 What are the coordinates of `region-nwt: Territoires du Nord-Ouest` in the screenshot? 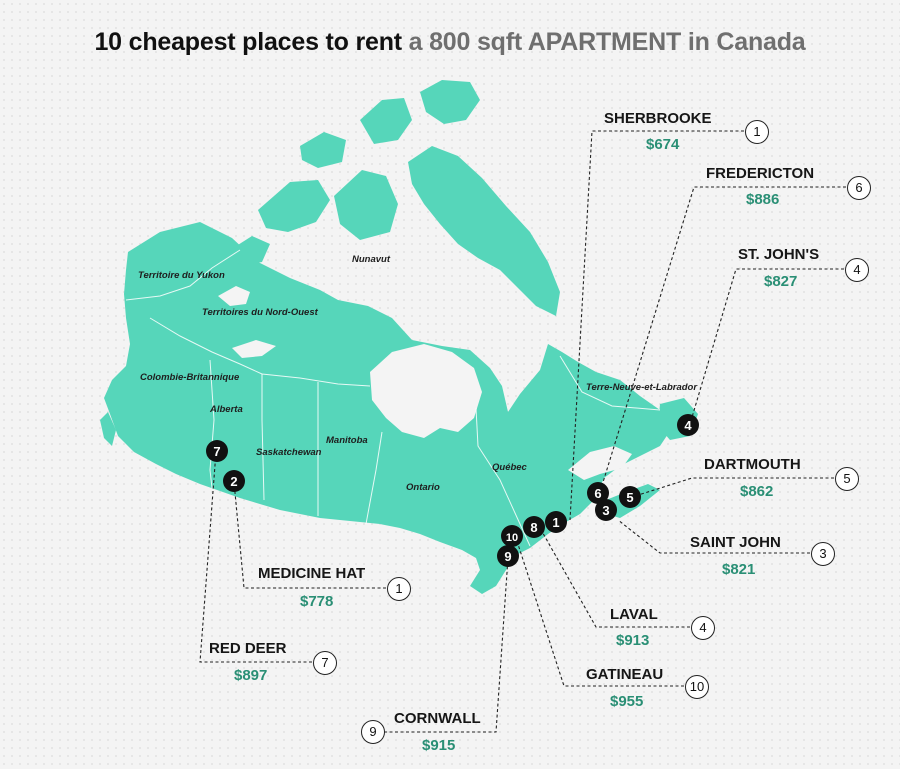 It's located at (260, 312).